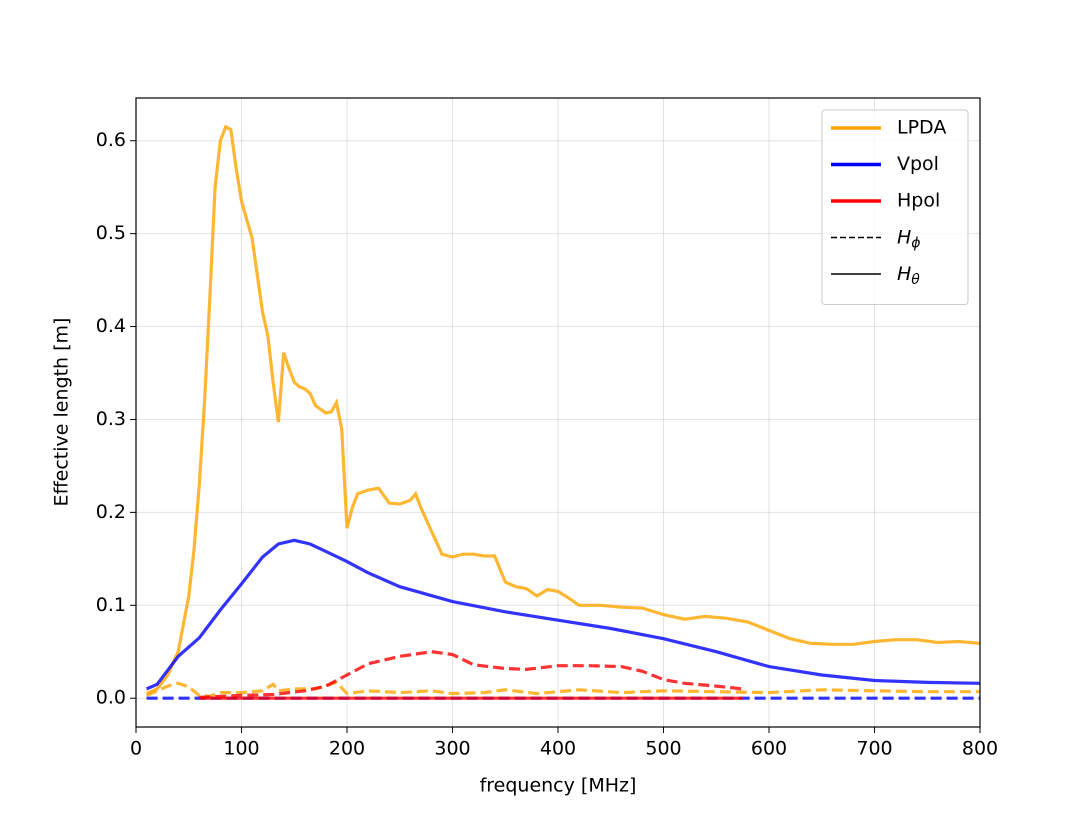 The width and height of the screenshot is (1089, 817). What do you see at coordinates (663, 749) in the screenshot?
I see `x-tick-label: 500` at bounding box center [663, 749].